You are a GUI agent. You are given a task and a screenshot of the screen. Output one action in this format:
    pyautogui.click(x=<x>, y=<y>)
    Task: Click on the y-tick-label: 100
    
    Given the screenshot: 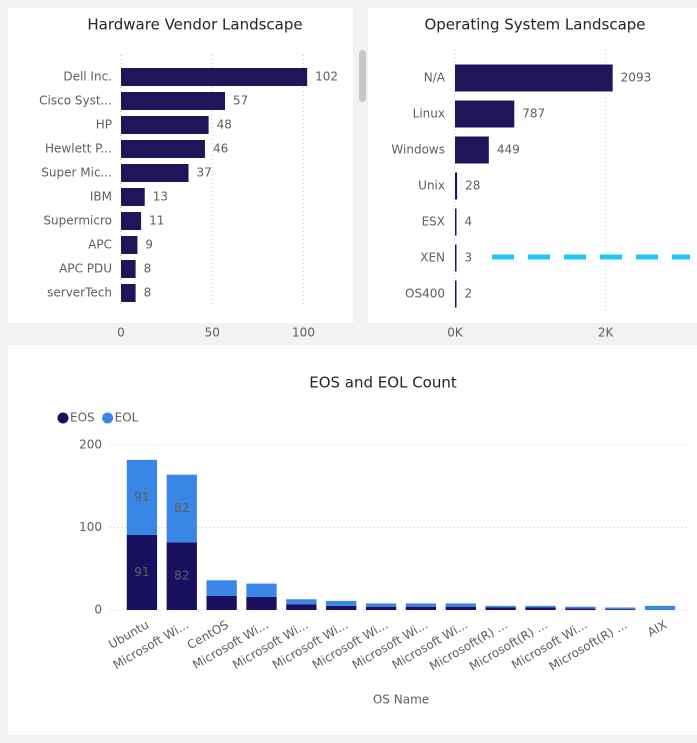 What is the action you would take?
    pyautogui.click(x=90, y=527)
    